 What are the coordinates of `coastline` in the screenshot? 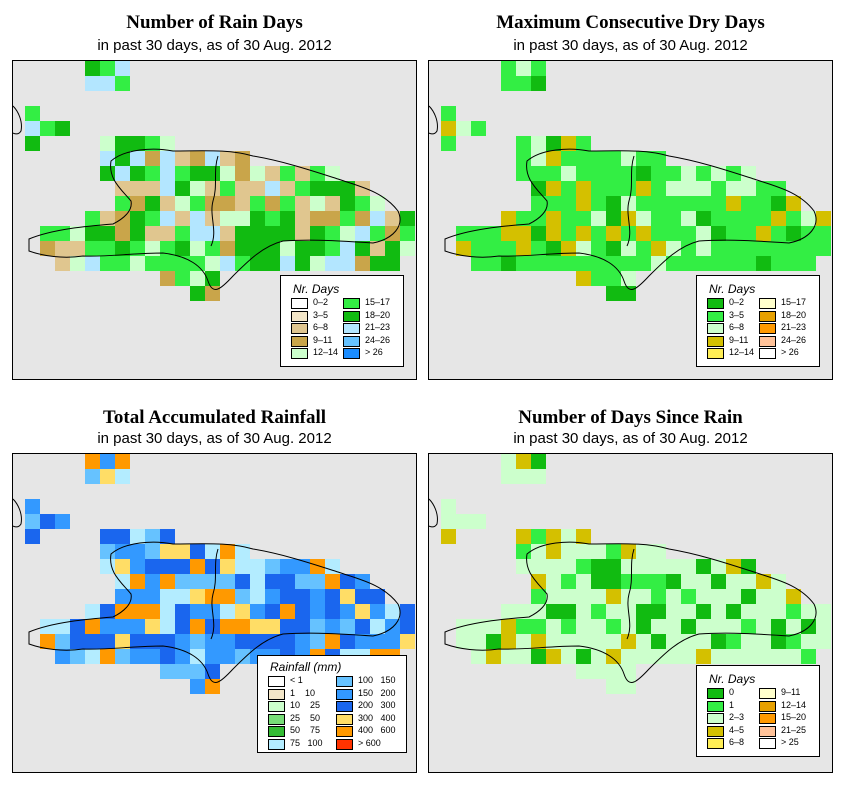 It's located at (630, 219).